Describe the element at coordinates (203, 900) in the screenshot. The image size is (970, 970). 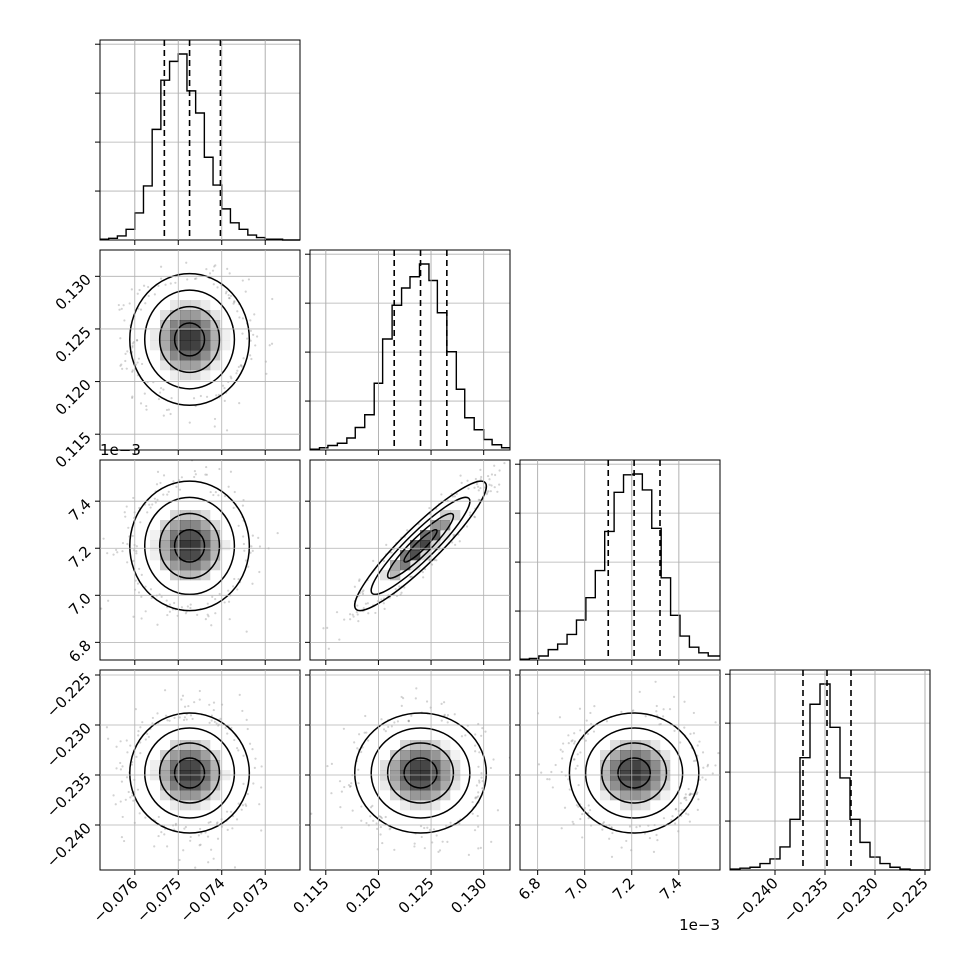
I see `x-tick-label: −0.074` at that location.